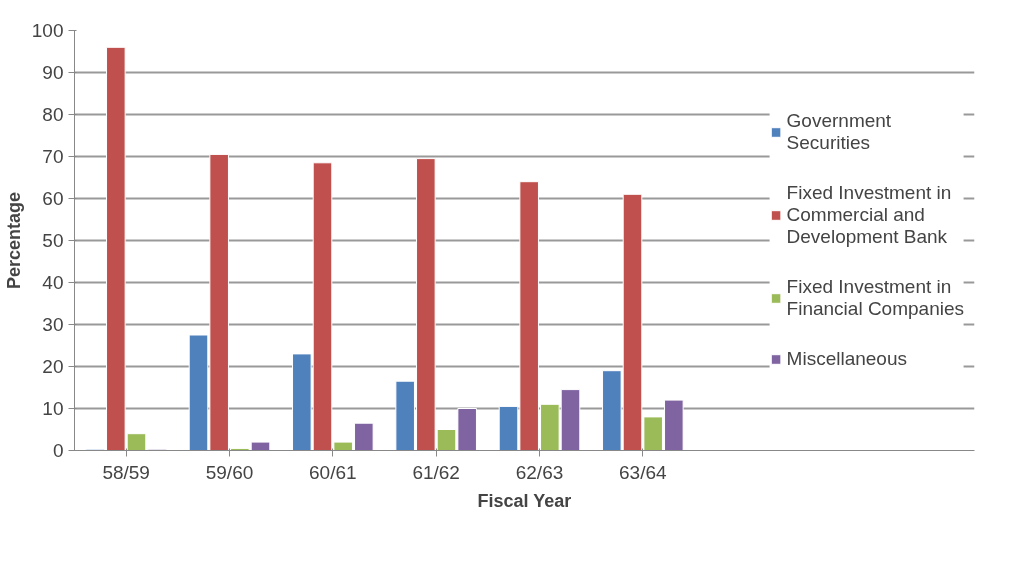 The image size is (1015, 577). What do you see at coordinates (229, 472) in the screenshot?
I see `x-tick-label: 59/60` at bounding box center [229, 472].